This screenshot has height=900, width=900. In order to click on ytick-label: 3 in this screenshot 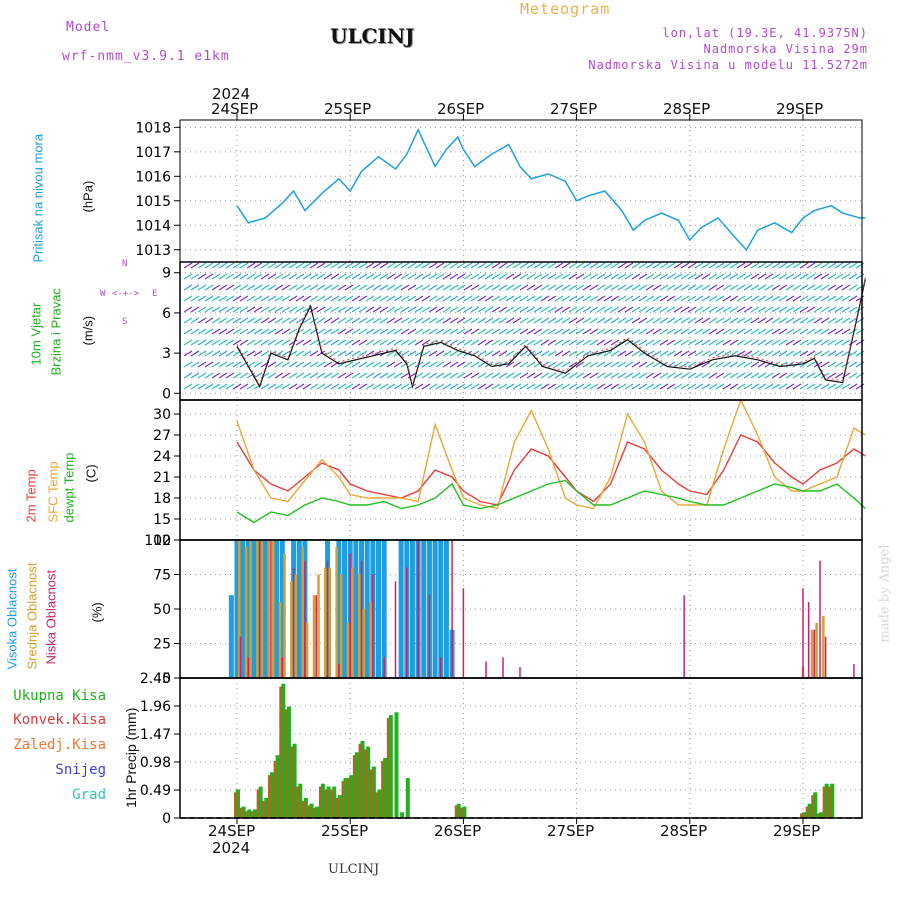, I will do `click(166, 354)`.